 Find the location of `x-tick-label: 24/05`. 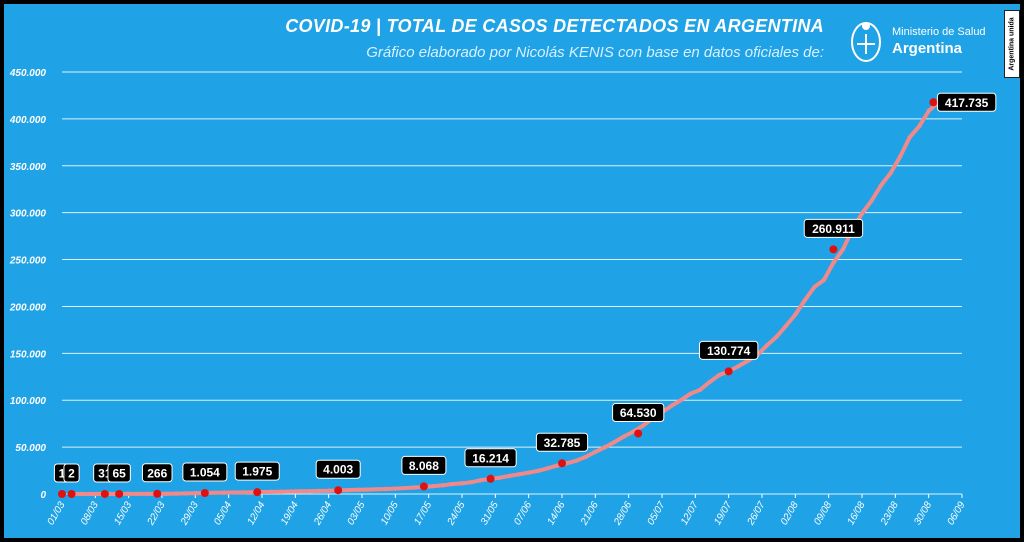

x-tick-label: 24/05 is located at coordinates (456, 514).